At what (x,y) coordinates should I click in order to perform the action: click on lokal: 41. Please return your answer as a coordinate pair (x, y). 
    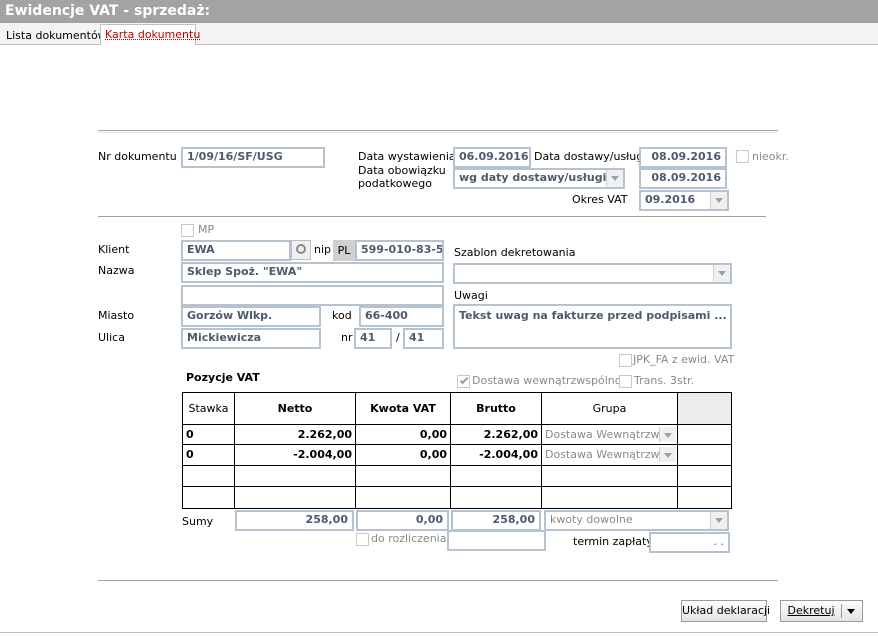
    Looking at the image, I should click on (423, 338).